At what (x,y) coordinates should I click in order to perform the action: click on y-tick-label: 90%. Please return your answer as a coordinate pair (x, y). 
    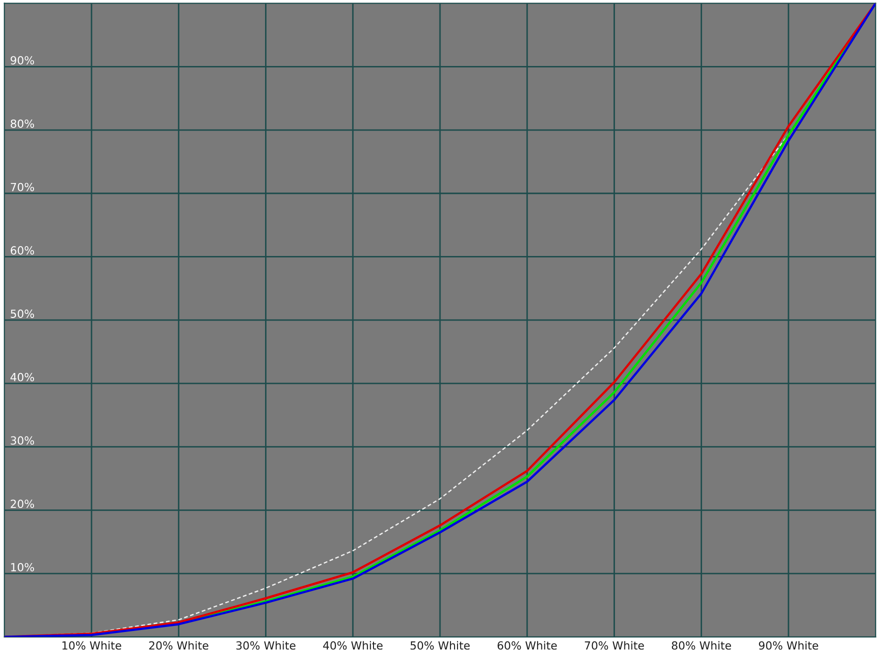
    Looking at the image, I should click on (22, 60).